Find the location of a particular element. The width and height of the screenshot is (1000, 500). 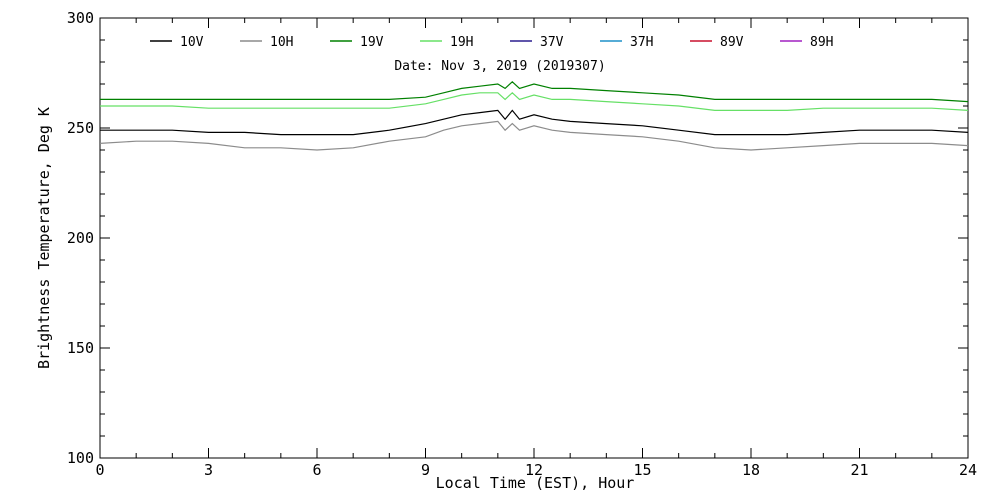

legend-label-37v: 37V is located at coordinates (552, 42).